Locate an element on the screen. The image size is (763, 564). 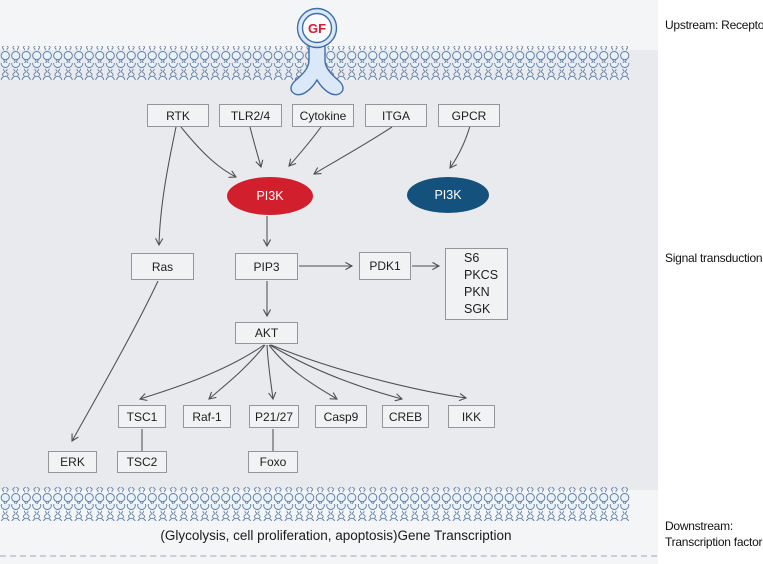
node-pdk1-target-group: S6 PKCS PKN SGK is located at coordinates (476, 284).